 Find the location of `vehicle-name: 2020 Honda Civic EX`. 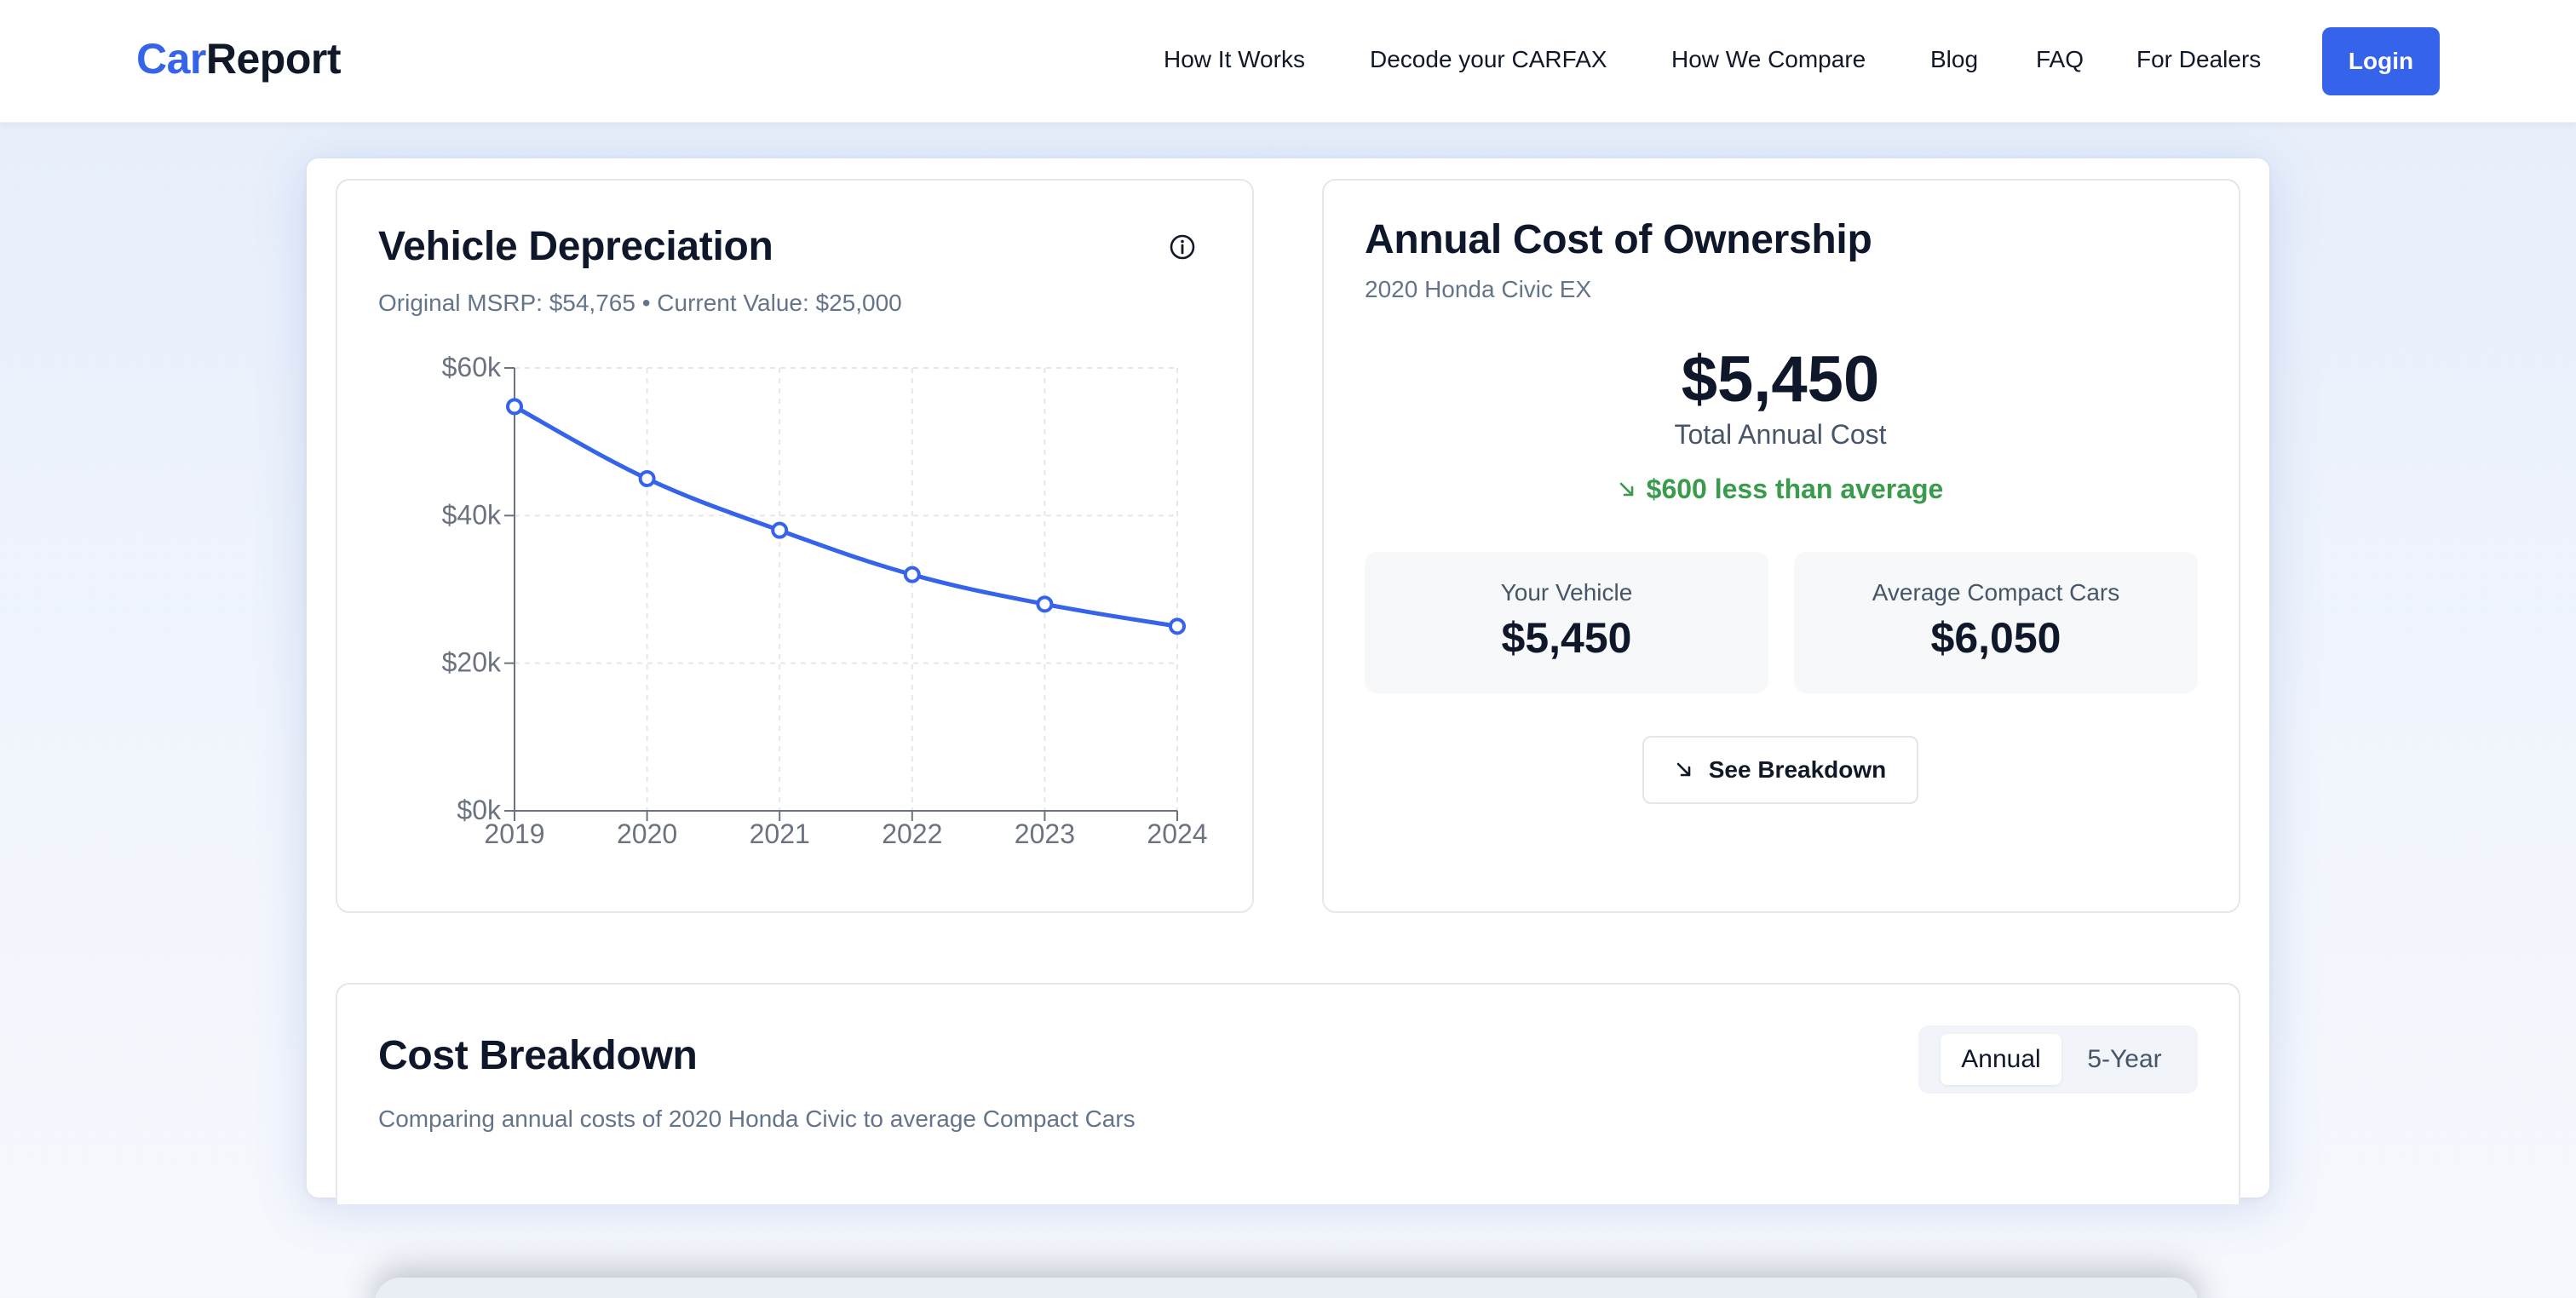

vehicle-name: 2020 Honda Civic EX is located at coordinates (1478, 289).